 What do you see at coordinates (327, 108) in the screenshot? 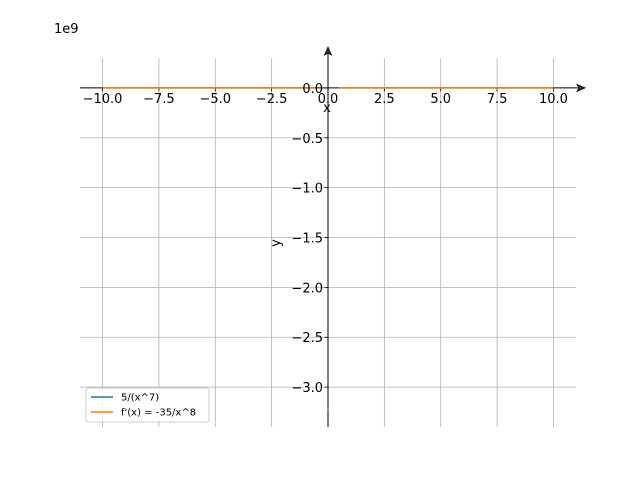
I see `x-axis-label: x` at bounding box center [327, 108].